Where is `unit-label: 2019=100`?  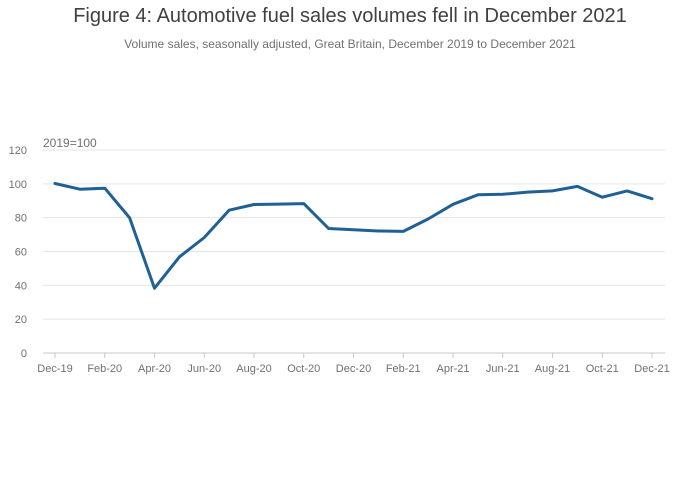 unit-label: 2019=100 is located at coordinates (70, 143).